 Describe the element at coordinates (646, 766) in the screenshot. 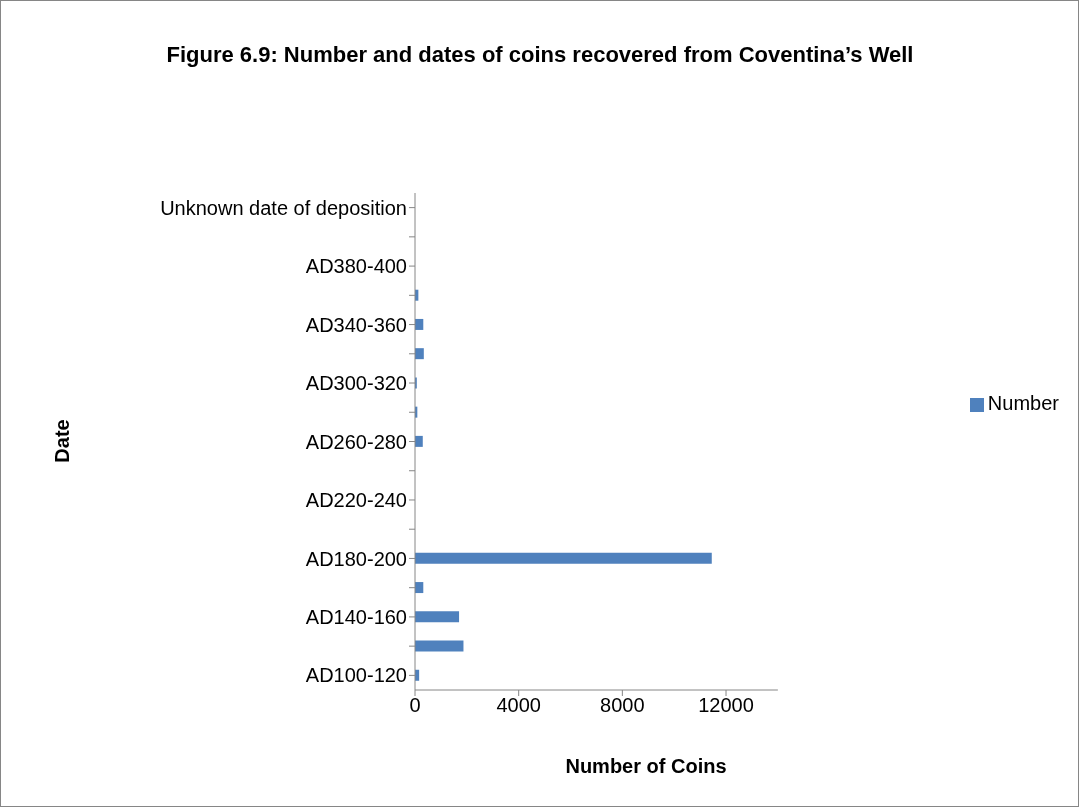

I see `x-axis-title: Number of Coins` at that location.